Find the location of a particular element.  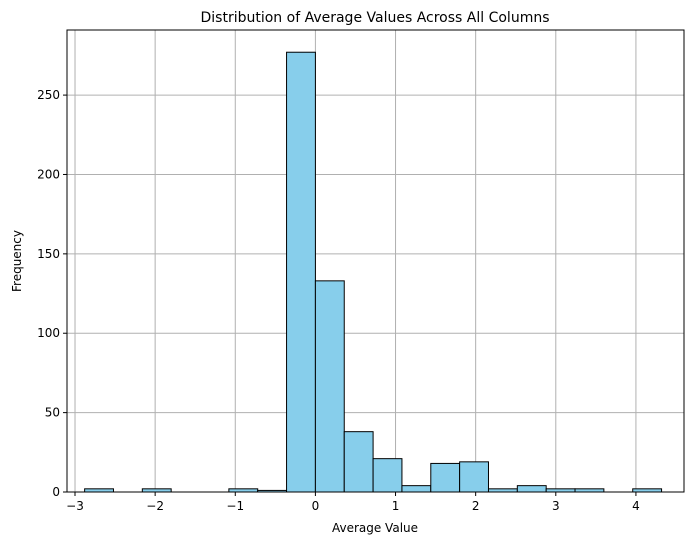

x-axis-label: Average Value is located at coordinates (375, 528).